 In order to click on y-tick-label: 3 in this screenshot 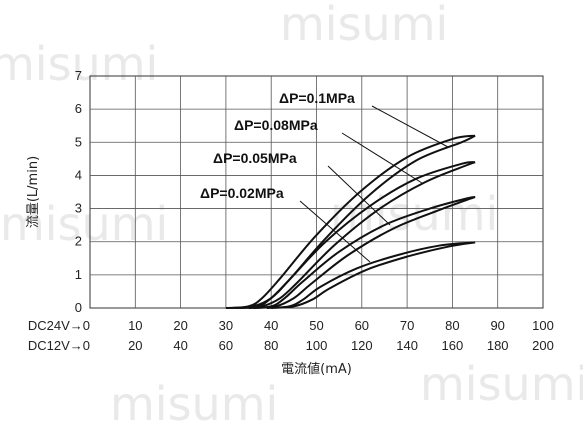, I will do `click(78, 208)`.